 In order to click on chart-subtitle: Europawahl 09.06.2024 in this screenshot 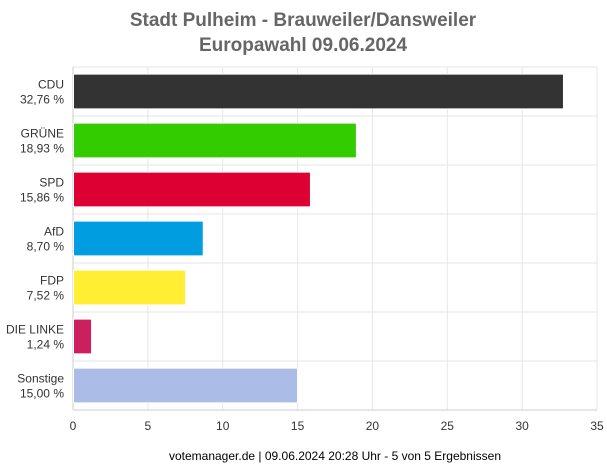, I will do `click(303, 45)`.